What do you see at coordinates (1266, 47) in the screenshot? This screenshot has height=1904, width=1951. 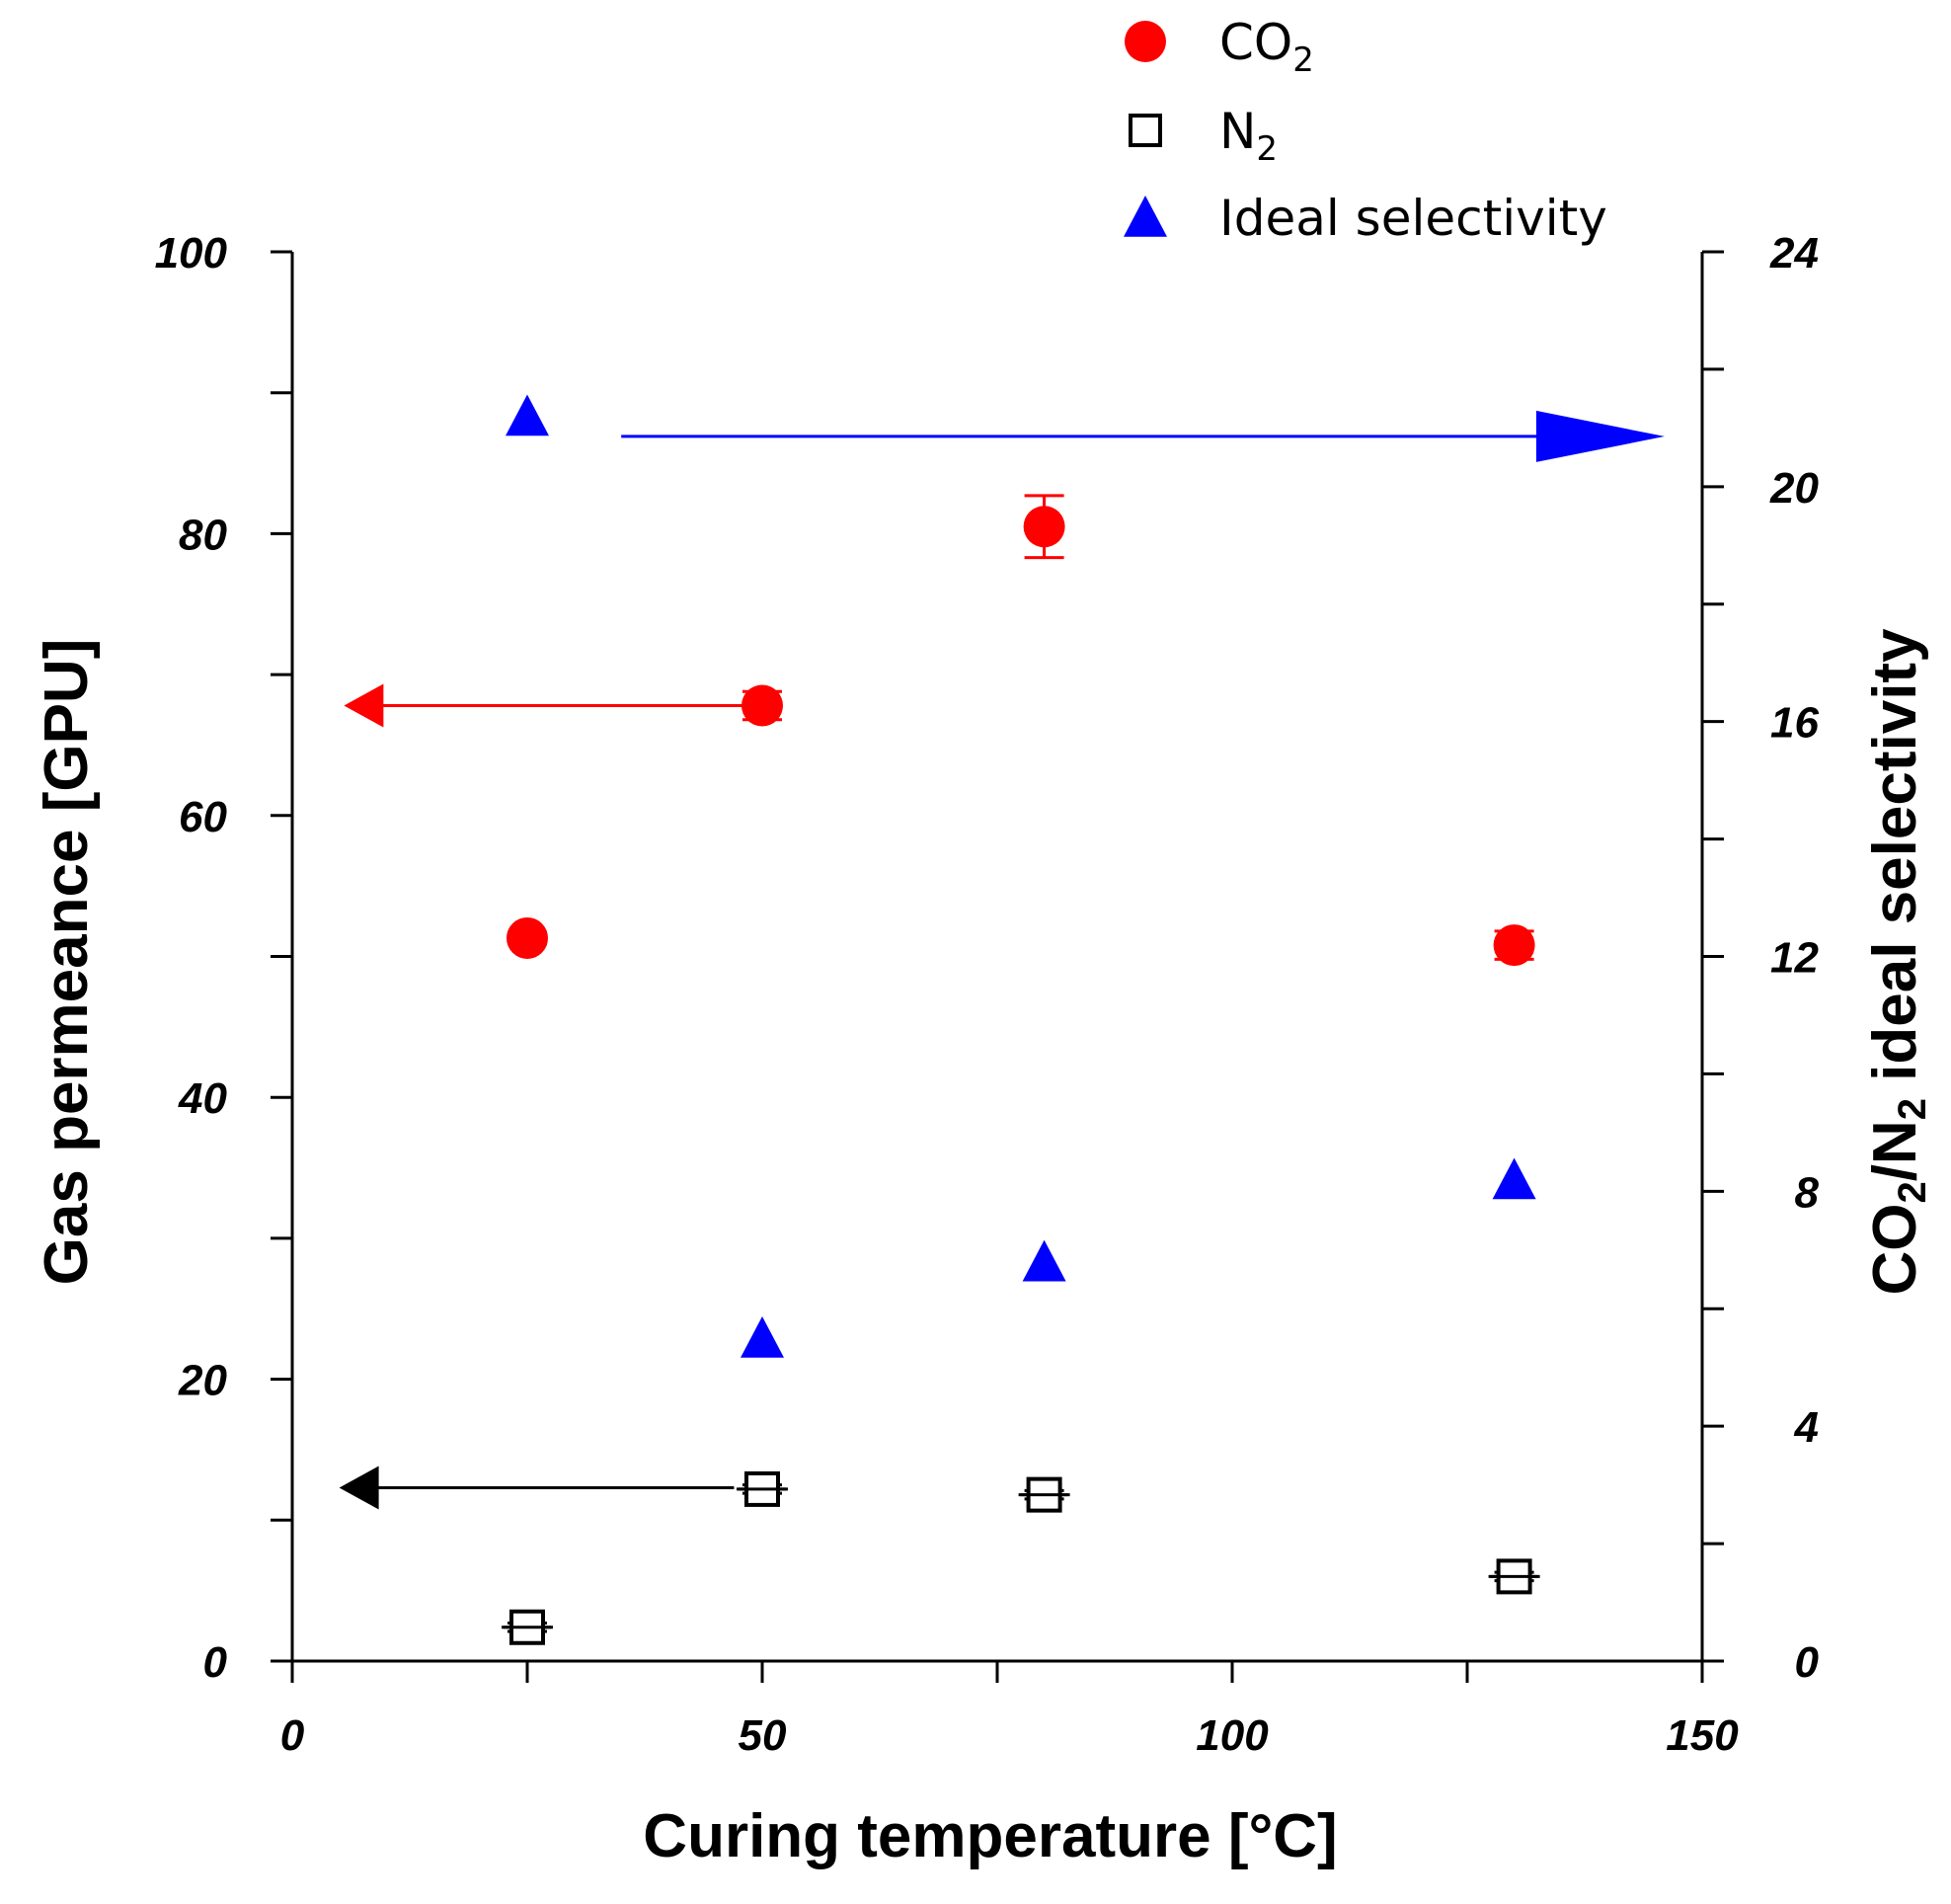 I see `legend-label: CO2` at bounding box center [1266, 47].